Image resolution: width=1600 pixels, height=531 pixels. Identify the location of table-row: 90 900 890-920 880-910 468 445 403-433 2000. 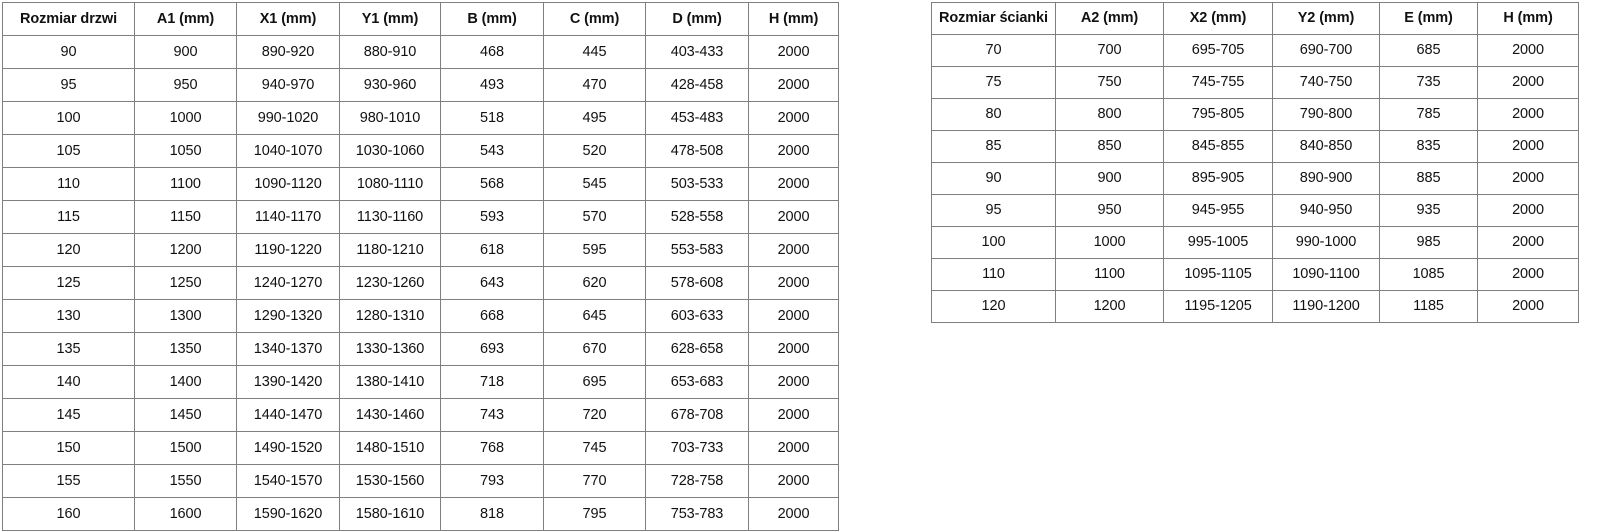
(420, 52).